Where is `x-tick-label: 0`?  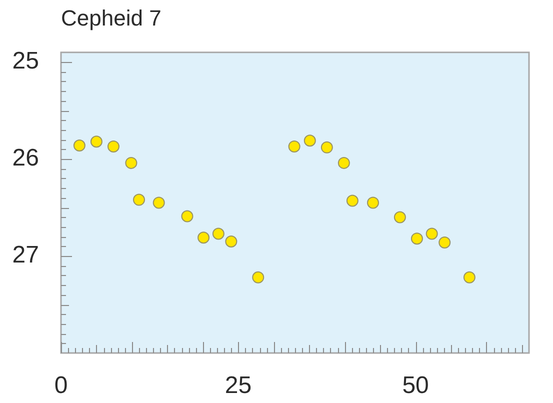 x-tick-label: 0 is located at coordinates (61, 386).